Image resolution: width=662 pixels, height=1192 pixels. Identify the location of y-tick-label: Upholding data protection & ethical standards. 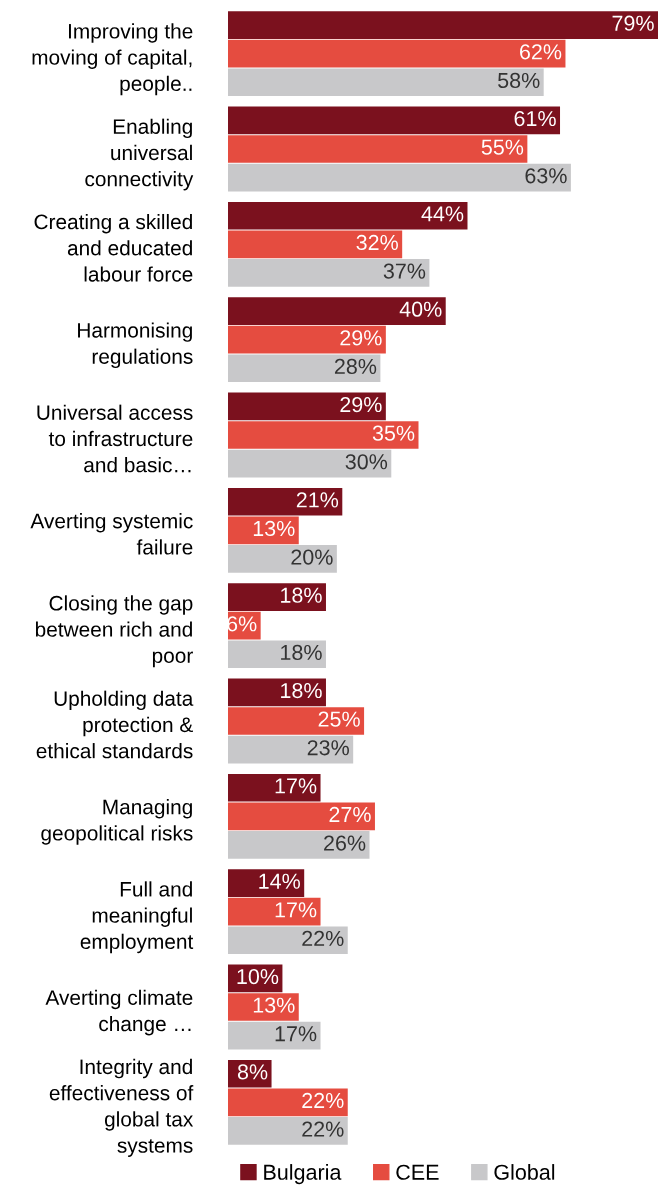
(115, 724).